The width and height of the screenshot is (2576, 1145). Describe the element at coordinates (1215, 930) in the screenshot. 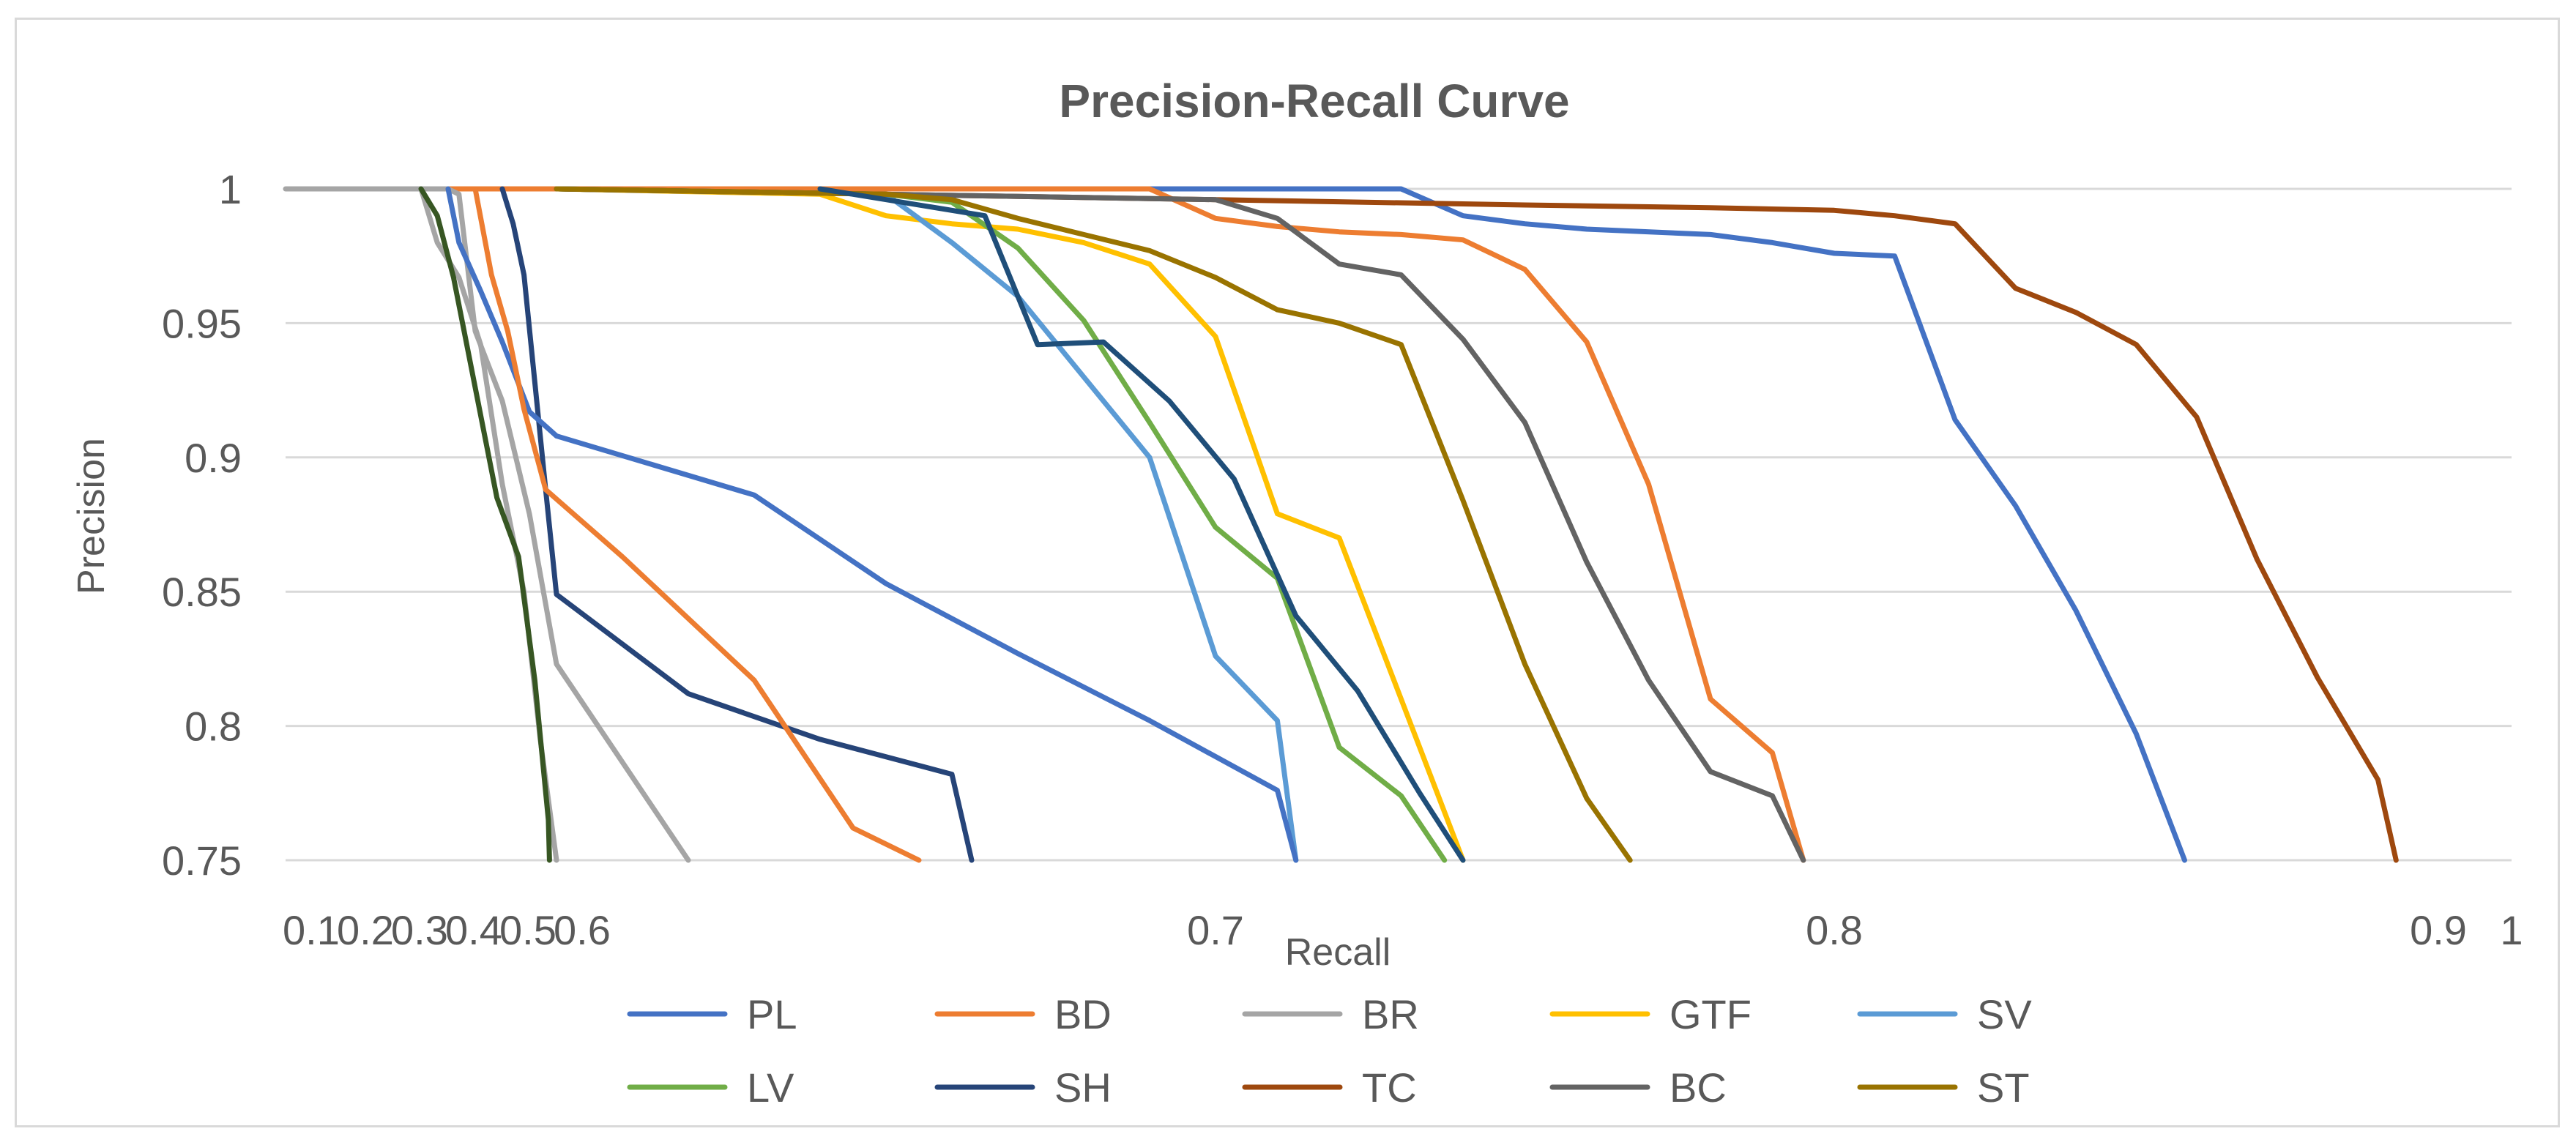

I see `x-tick-0.7: 0.7` at that location.